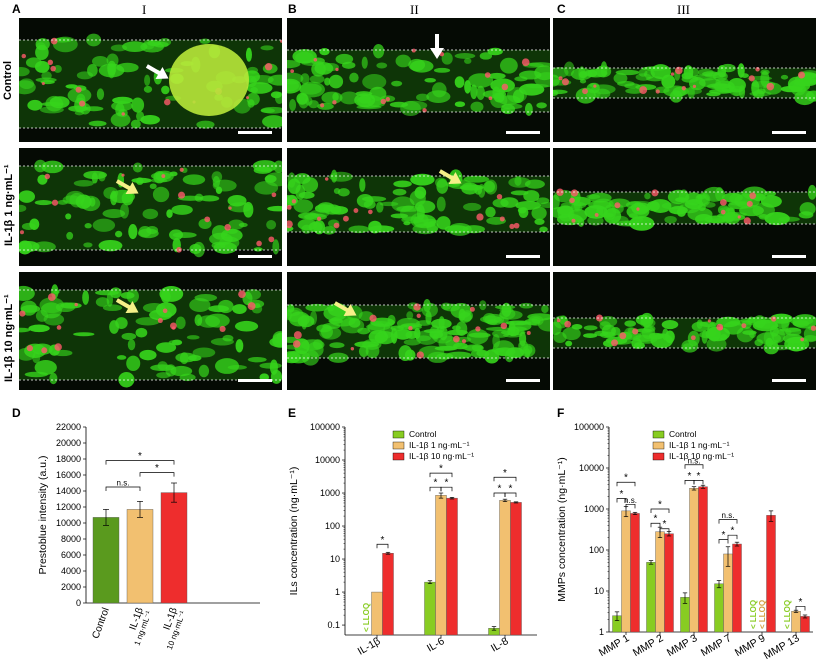 The height and width of the screenshot is (664, 817). Describe the element at coordinates (71, 555) in the screenshot. I see `y-tick-label: 6000` at that location.